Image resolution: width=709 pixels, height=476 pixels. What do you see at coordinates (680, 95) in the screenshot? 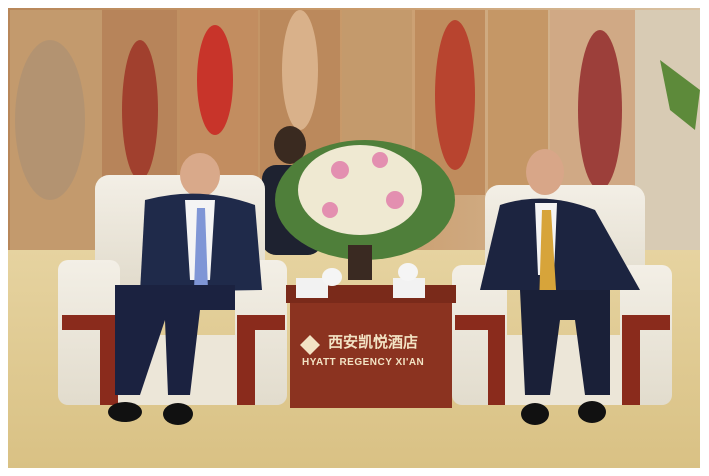
I see `plant` at bounding box center [680, 95].